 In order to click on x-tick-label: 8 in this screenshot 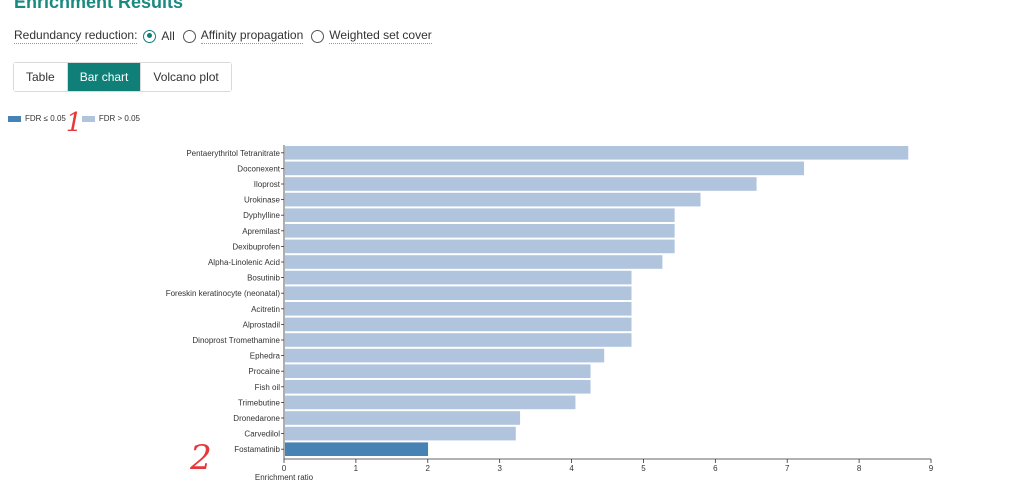, I will do `click(859, 468)`.